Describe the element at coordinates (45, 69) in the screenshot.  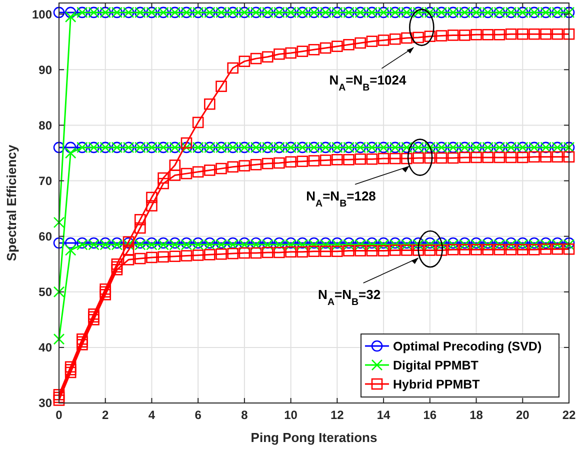
I see `y-tick-label: 90` at that location.